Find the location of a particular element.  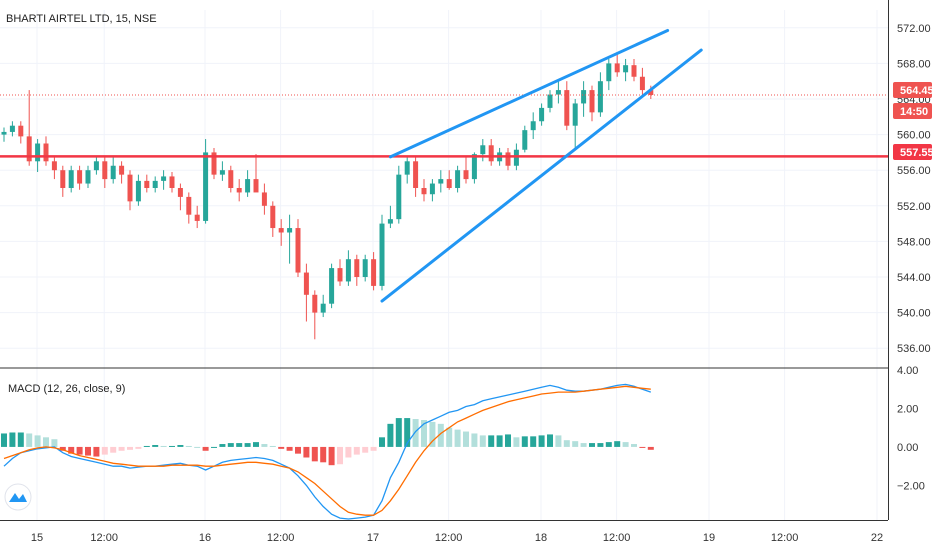

time-tick-label: 15 is located at coordinates (37, 538).